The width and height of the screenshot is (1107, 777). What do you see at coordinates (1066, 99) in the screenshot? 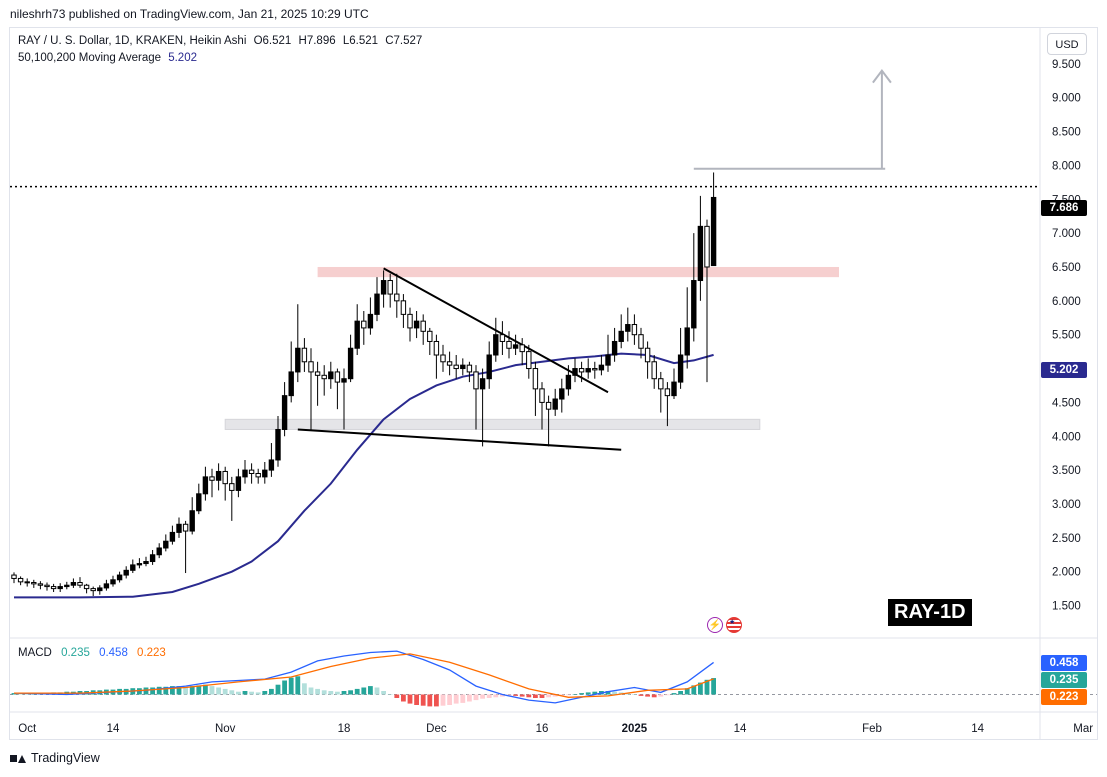
I see `y-tick-label: 9.000` at bounding box center [1066, 99].